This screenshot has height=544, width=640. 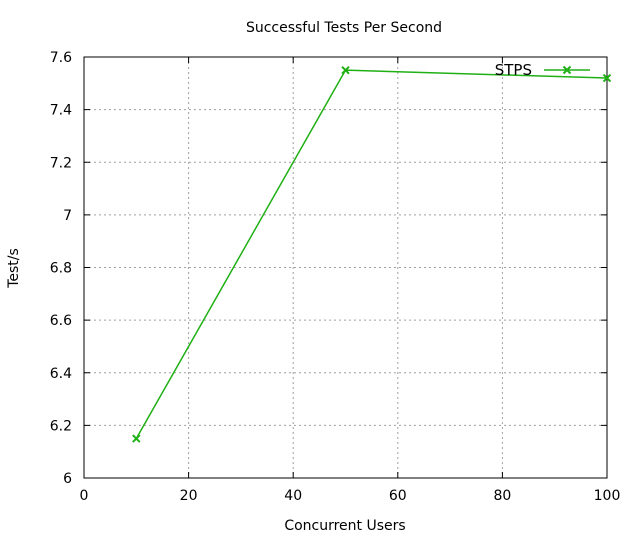 I want to click on y-tick-label: 6.6, so click(x=61, y=321).